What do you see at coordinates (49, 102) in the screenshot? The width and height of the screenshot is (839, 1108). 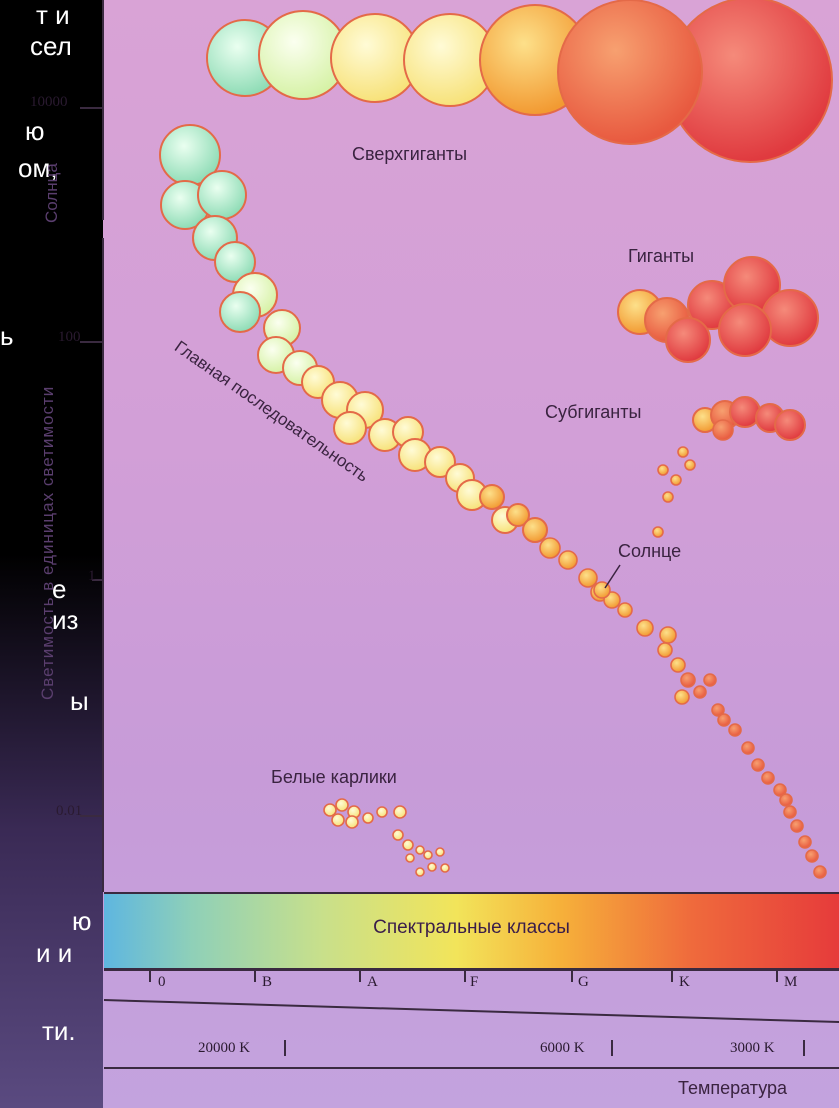 I see `y-tick-label-10000: 10000` at bounding box center [49, 102].